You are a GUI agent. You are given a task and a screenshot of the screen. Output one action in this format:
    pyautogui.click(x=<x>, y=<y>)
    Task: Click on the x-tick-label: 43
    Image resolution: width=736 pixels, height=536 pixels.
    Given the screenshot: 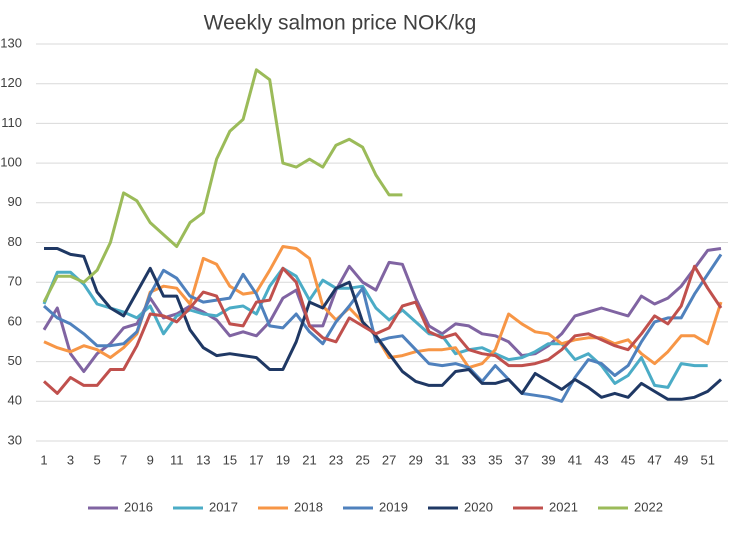 What is the action you would take?
    pyautogui.click(x=601, y=459)
    